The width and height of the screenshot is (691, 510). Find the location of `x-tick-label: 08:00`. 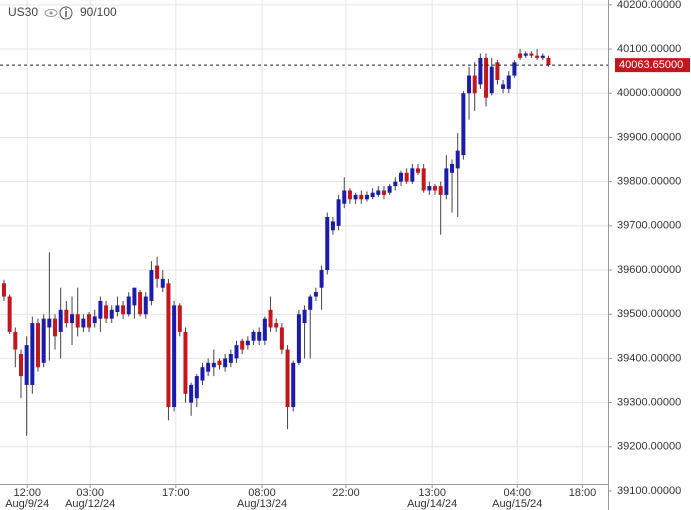

x-tick-label: 08:00 is located at coordinates (262, 493).